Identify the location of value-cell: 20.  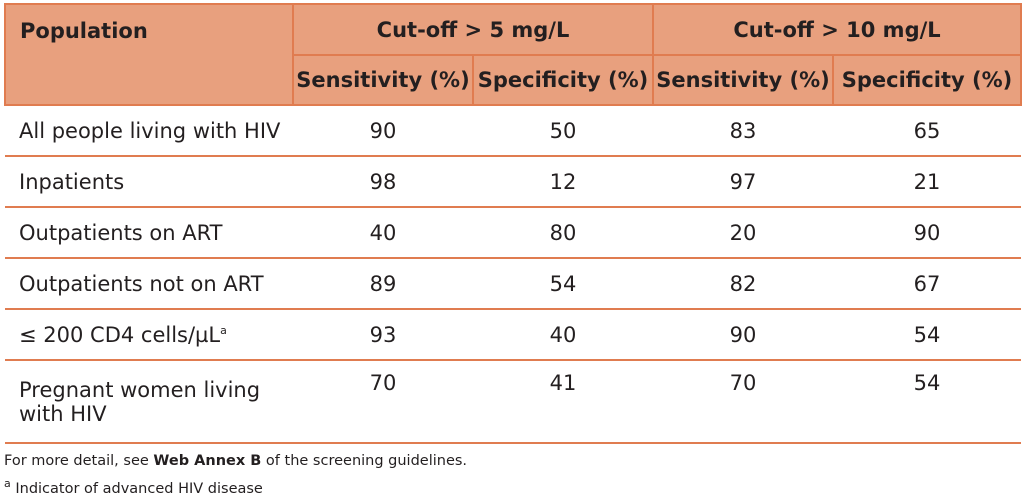
(743, 233).